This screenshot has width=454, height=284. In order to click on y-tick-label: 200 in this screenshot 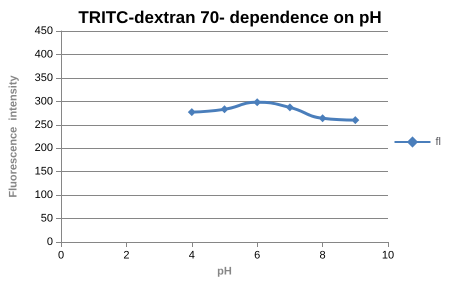, I will do `click(43, 148)`.